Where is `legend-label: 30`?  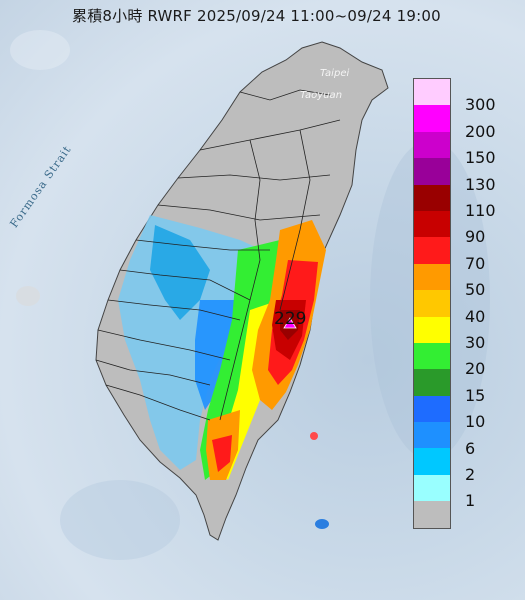
legend-label: 30 is located at coordinates (475, 342).